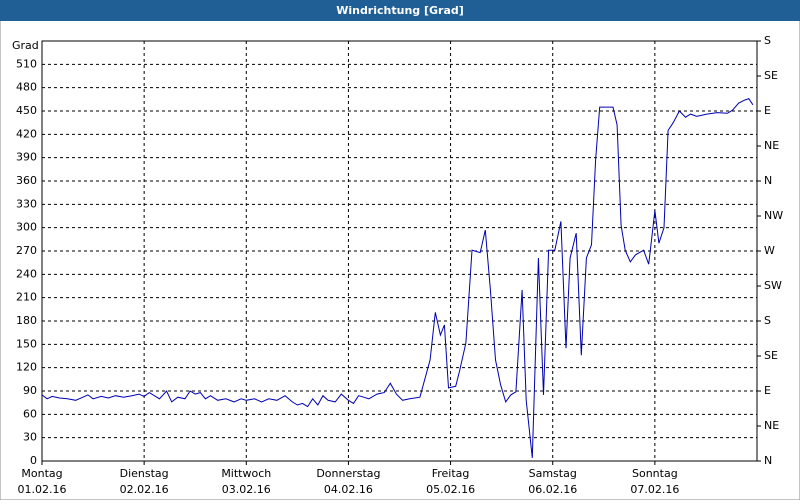 The width and height of the screenshot is (800, 504). I want to click on y-tick-label: 360, so click(26, 180).